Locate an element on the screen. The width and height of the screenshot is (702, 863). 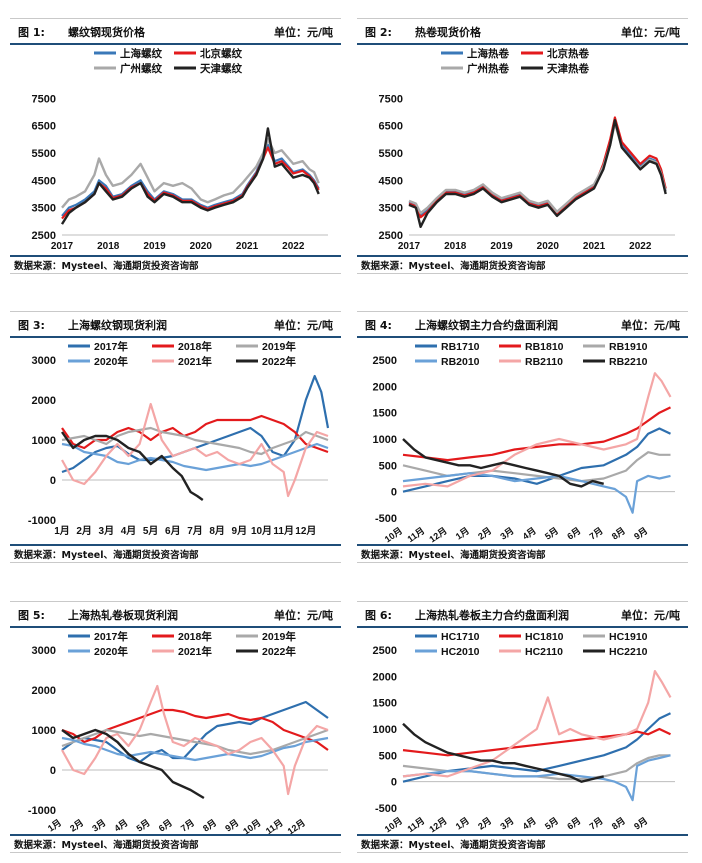
panel-1-title-bar: 图 1: 螺纹钢现货价格 单位：元/吨 is located at coordinates (175, 31).